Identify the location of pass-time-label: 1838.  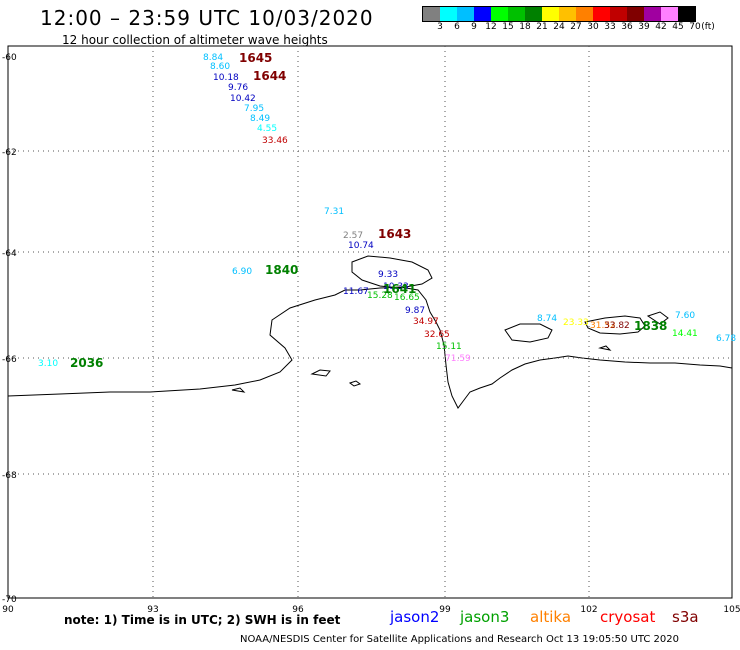
(650, 326).